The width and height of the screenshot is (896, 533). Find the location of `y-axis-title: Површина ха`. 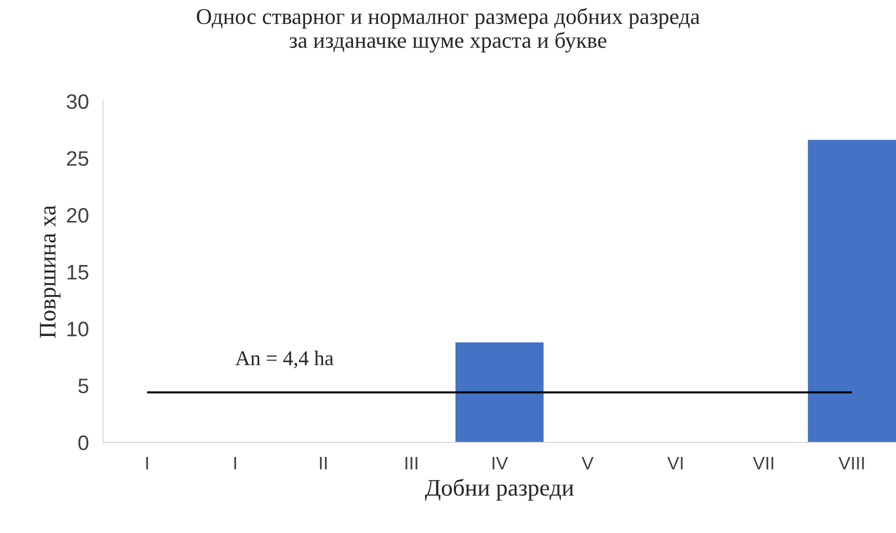

y-axis-title: Површина ха is located at coordinates (50, 271).